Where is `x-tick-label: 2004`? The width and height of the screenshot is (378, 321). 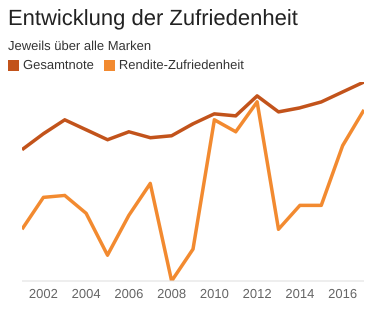
x-tick-label: 2004 is located at coordinates (86, 294).